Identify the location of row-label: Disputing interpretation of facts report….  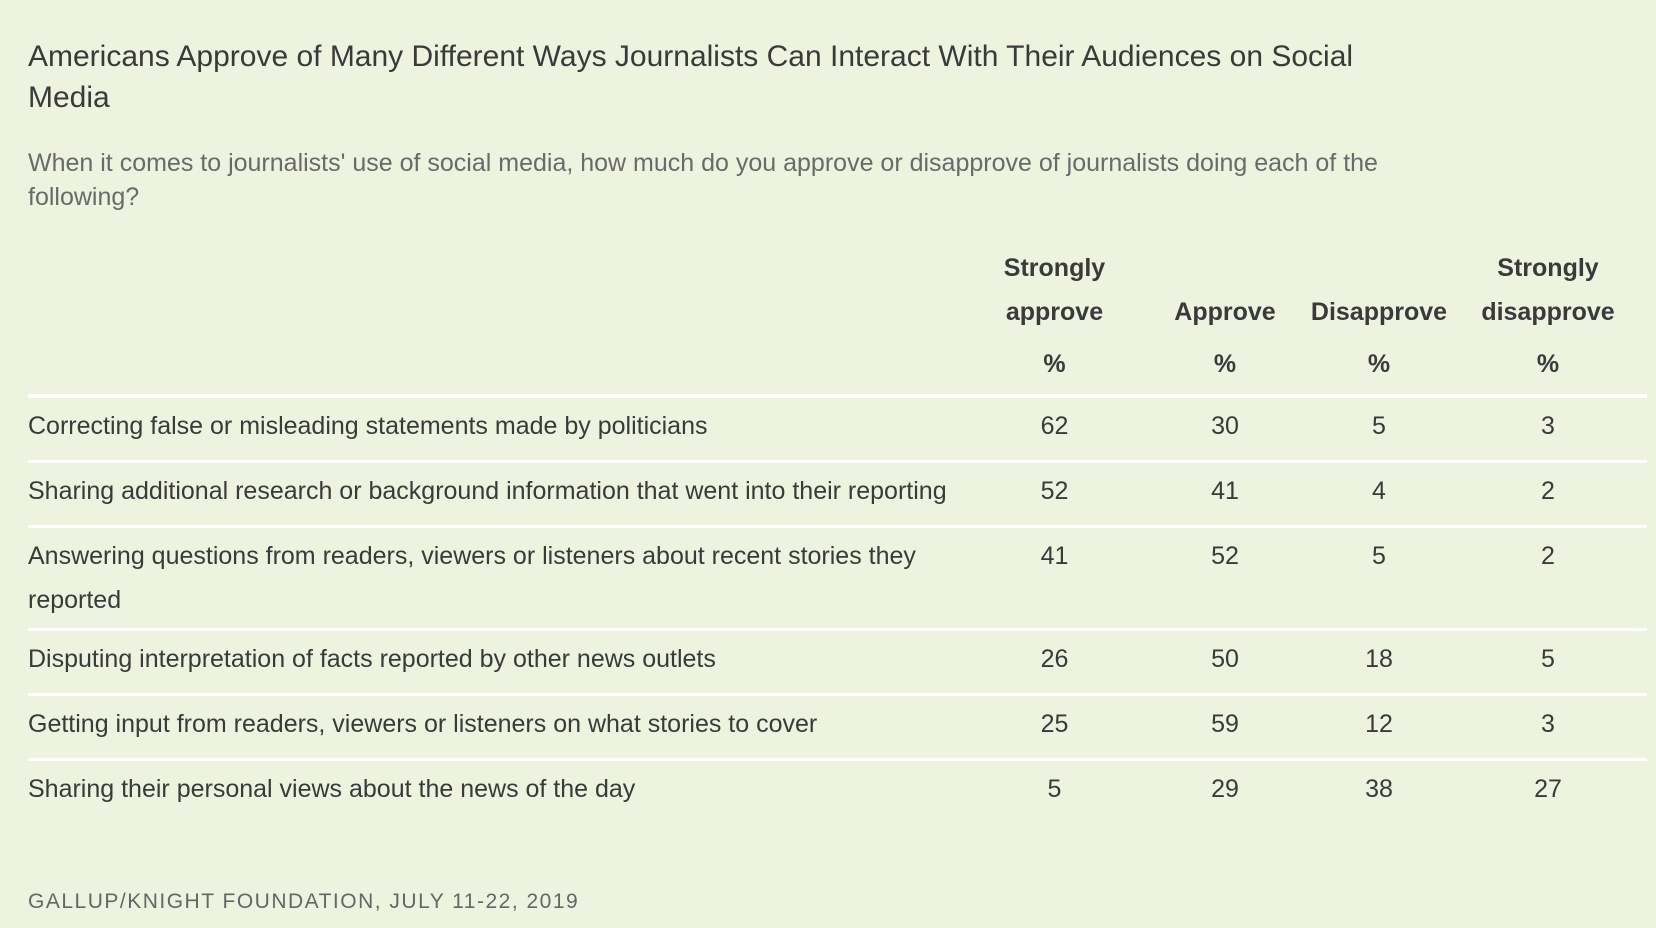
(498, 662).